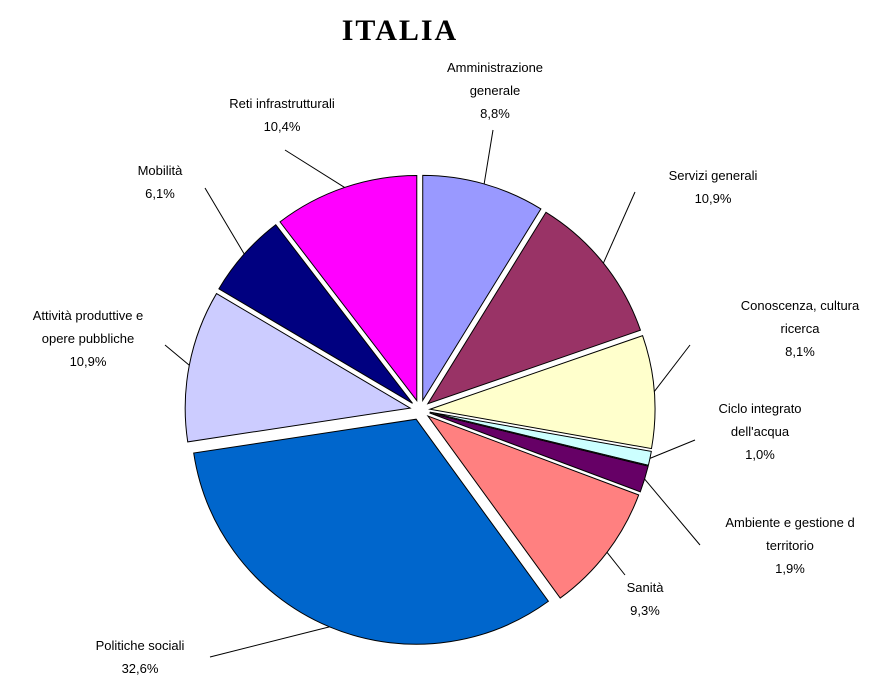  Describe the element at coordinates (88, 327) in the screenshot. I see `slice-label: Attività produttive e opere pubbliche` at that location.